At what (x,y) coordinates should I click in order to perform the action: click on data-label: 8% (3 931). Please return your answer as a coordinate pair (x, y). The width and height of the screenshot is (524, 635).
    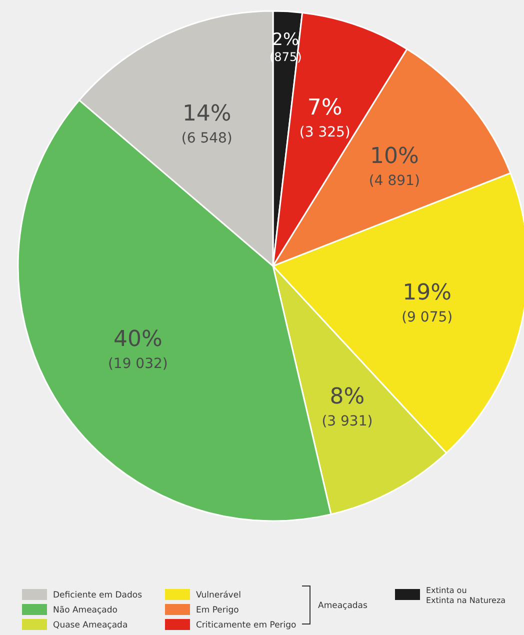
    Looking at the image, I should click on (347, 407).